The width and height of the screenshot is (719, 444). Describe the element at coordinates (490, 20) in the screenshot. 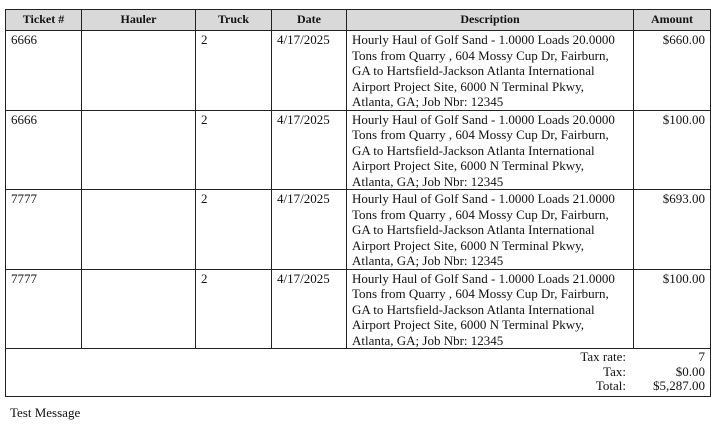

I see `col-description: Description` at that location.